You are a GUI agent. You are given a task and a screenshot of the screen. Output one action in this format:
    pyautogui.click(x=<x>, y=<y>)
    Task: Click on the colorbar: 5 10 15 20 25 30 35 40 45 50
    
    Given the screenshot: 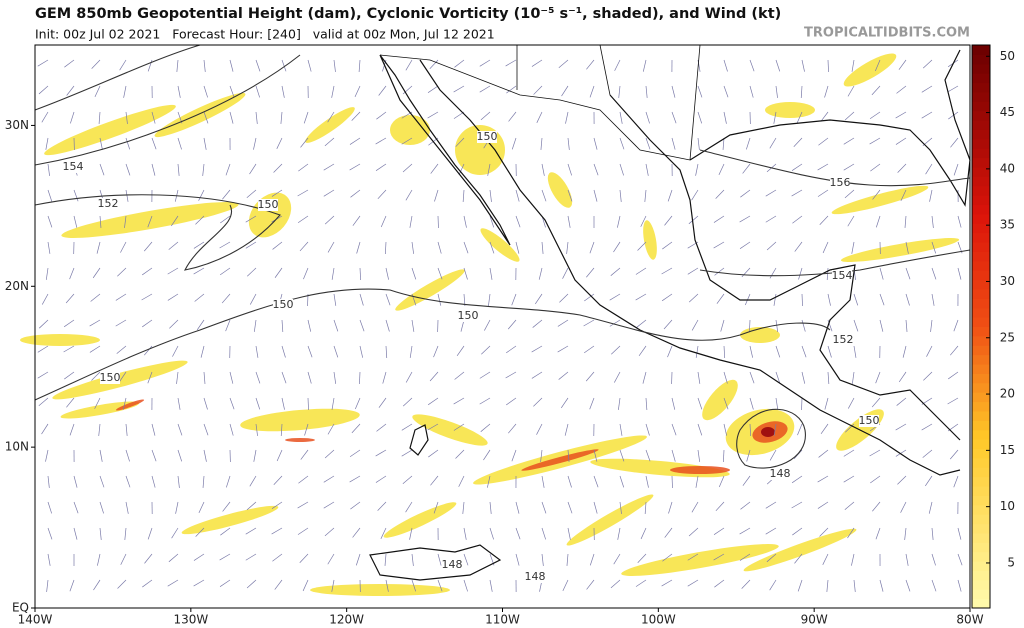 What is the action you would take?
    pyautogui.click(x=993, y=326)
    